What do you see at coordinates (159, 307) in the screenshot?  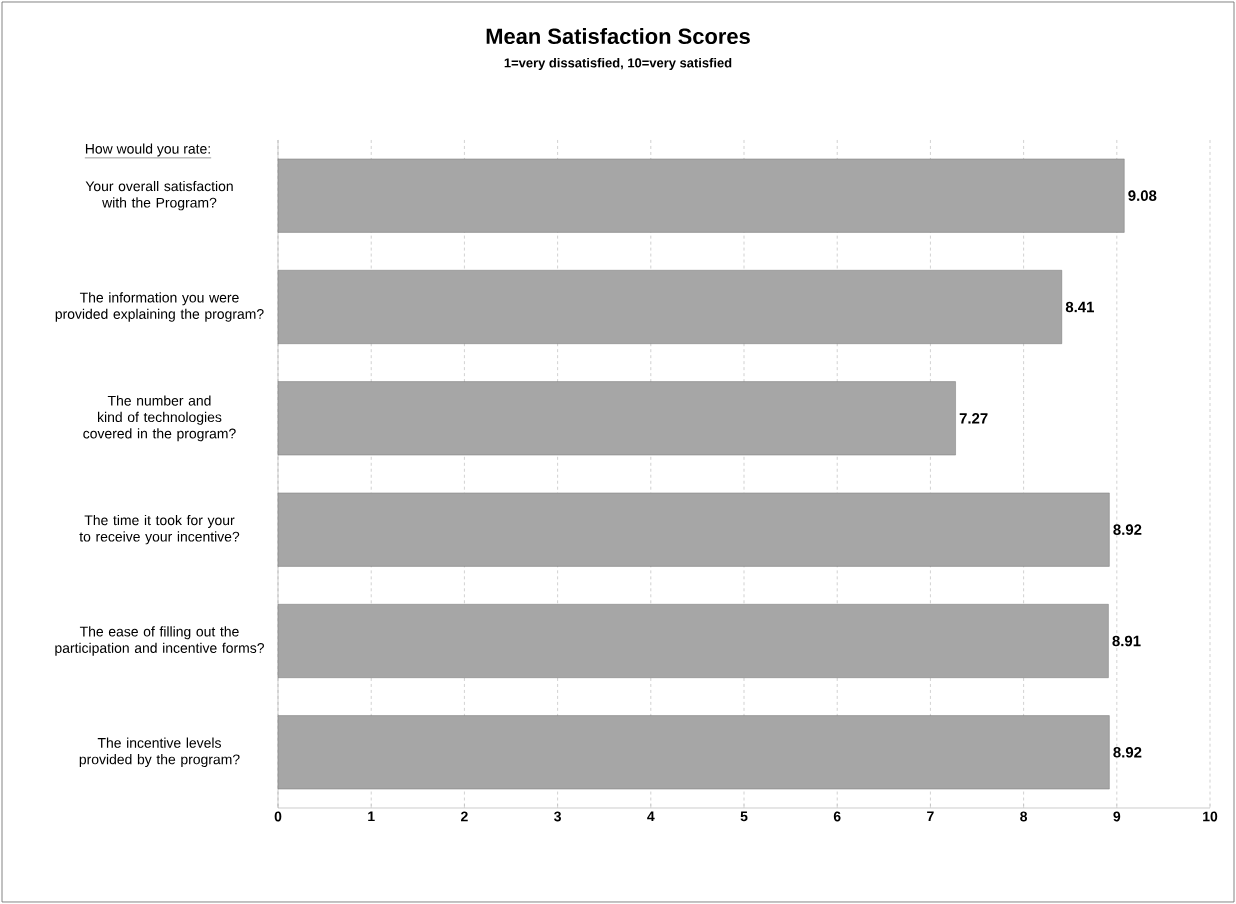 I see `y-tick-label: The information you were provided explaining the program?` at bounding box center [159, 307].